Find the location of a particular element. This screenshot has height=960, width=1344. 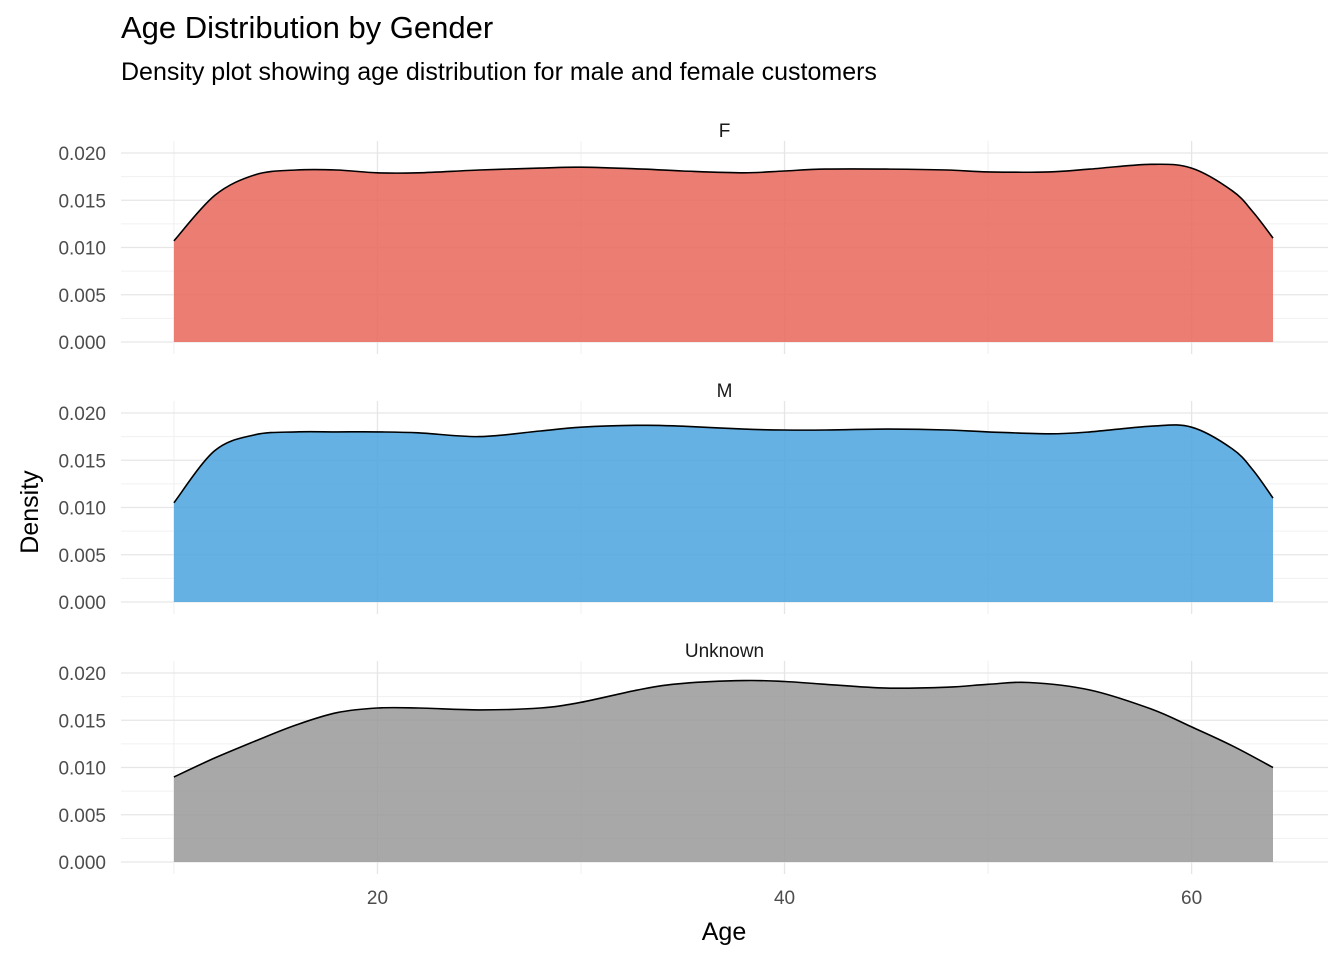

x-axis-title: Age is located at coordinates (724, 932).